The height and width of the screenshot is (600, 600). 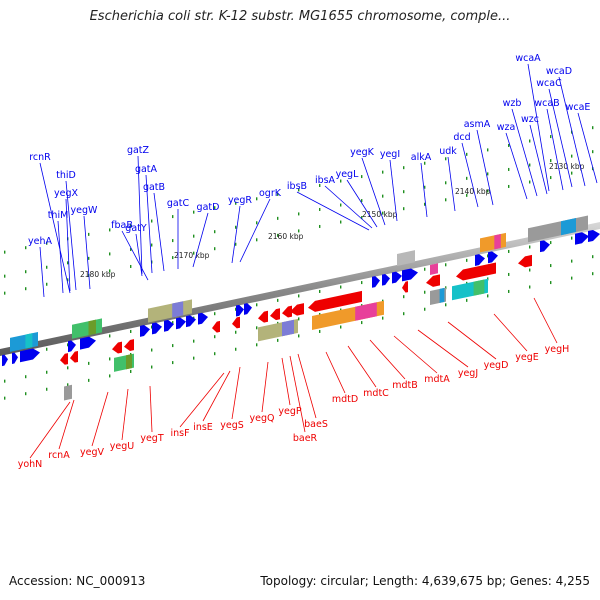 What do you see at coordinates (286, 236) in the screenshot?
I see `kbp-label: 2160 kbp` at bounding box center [286, 236].